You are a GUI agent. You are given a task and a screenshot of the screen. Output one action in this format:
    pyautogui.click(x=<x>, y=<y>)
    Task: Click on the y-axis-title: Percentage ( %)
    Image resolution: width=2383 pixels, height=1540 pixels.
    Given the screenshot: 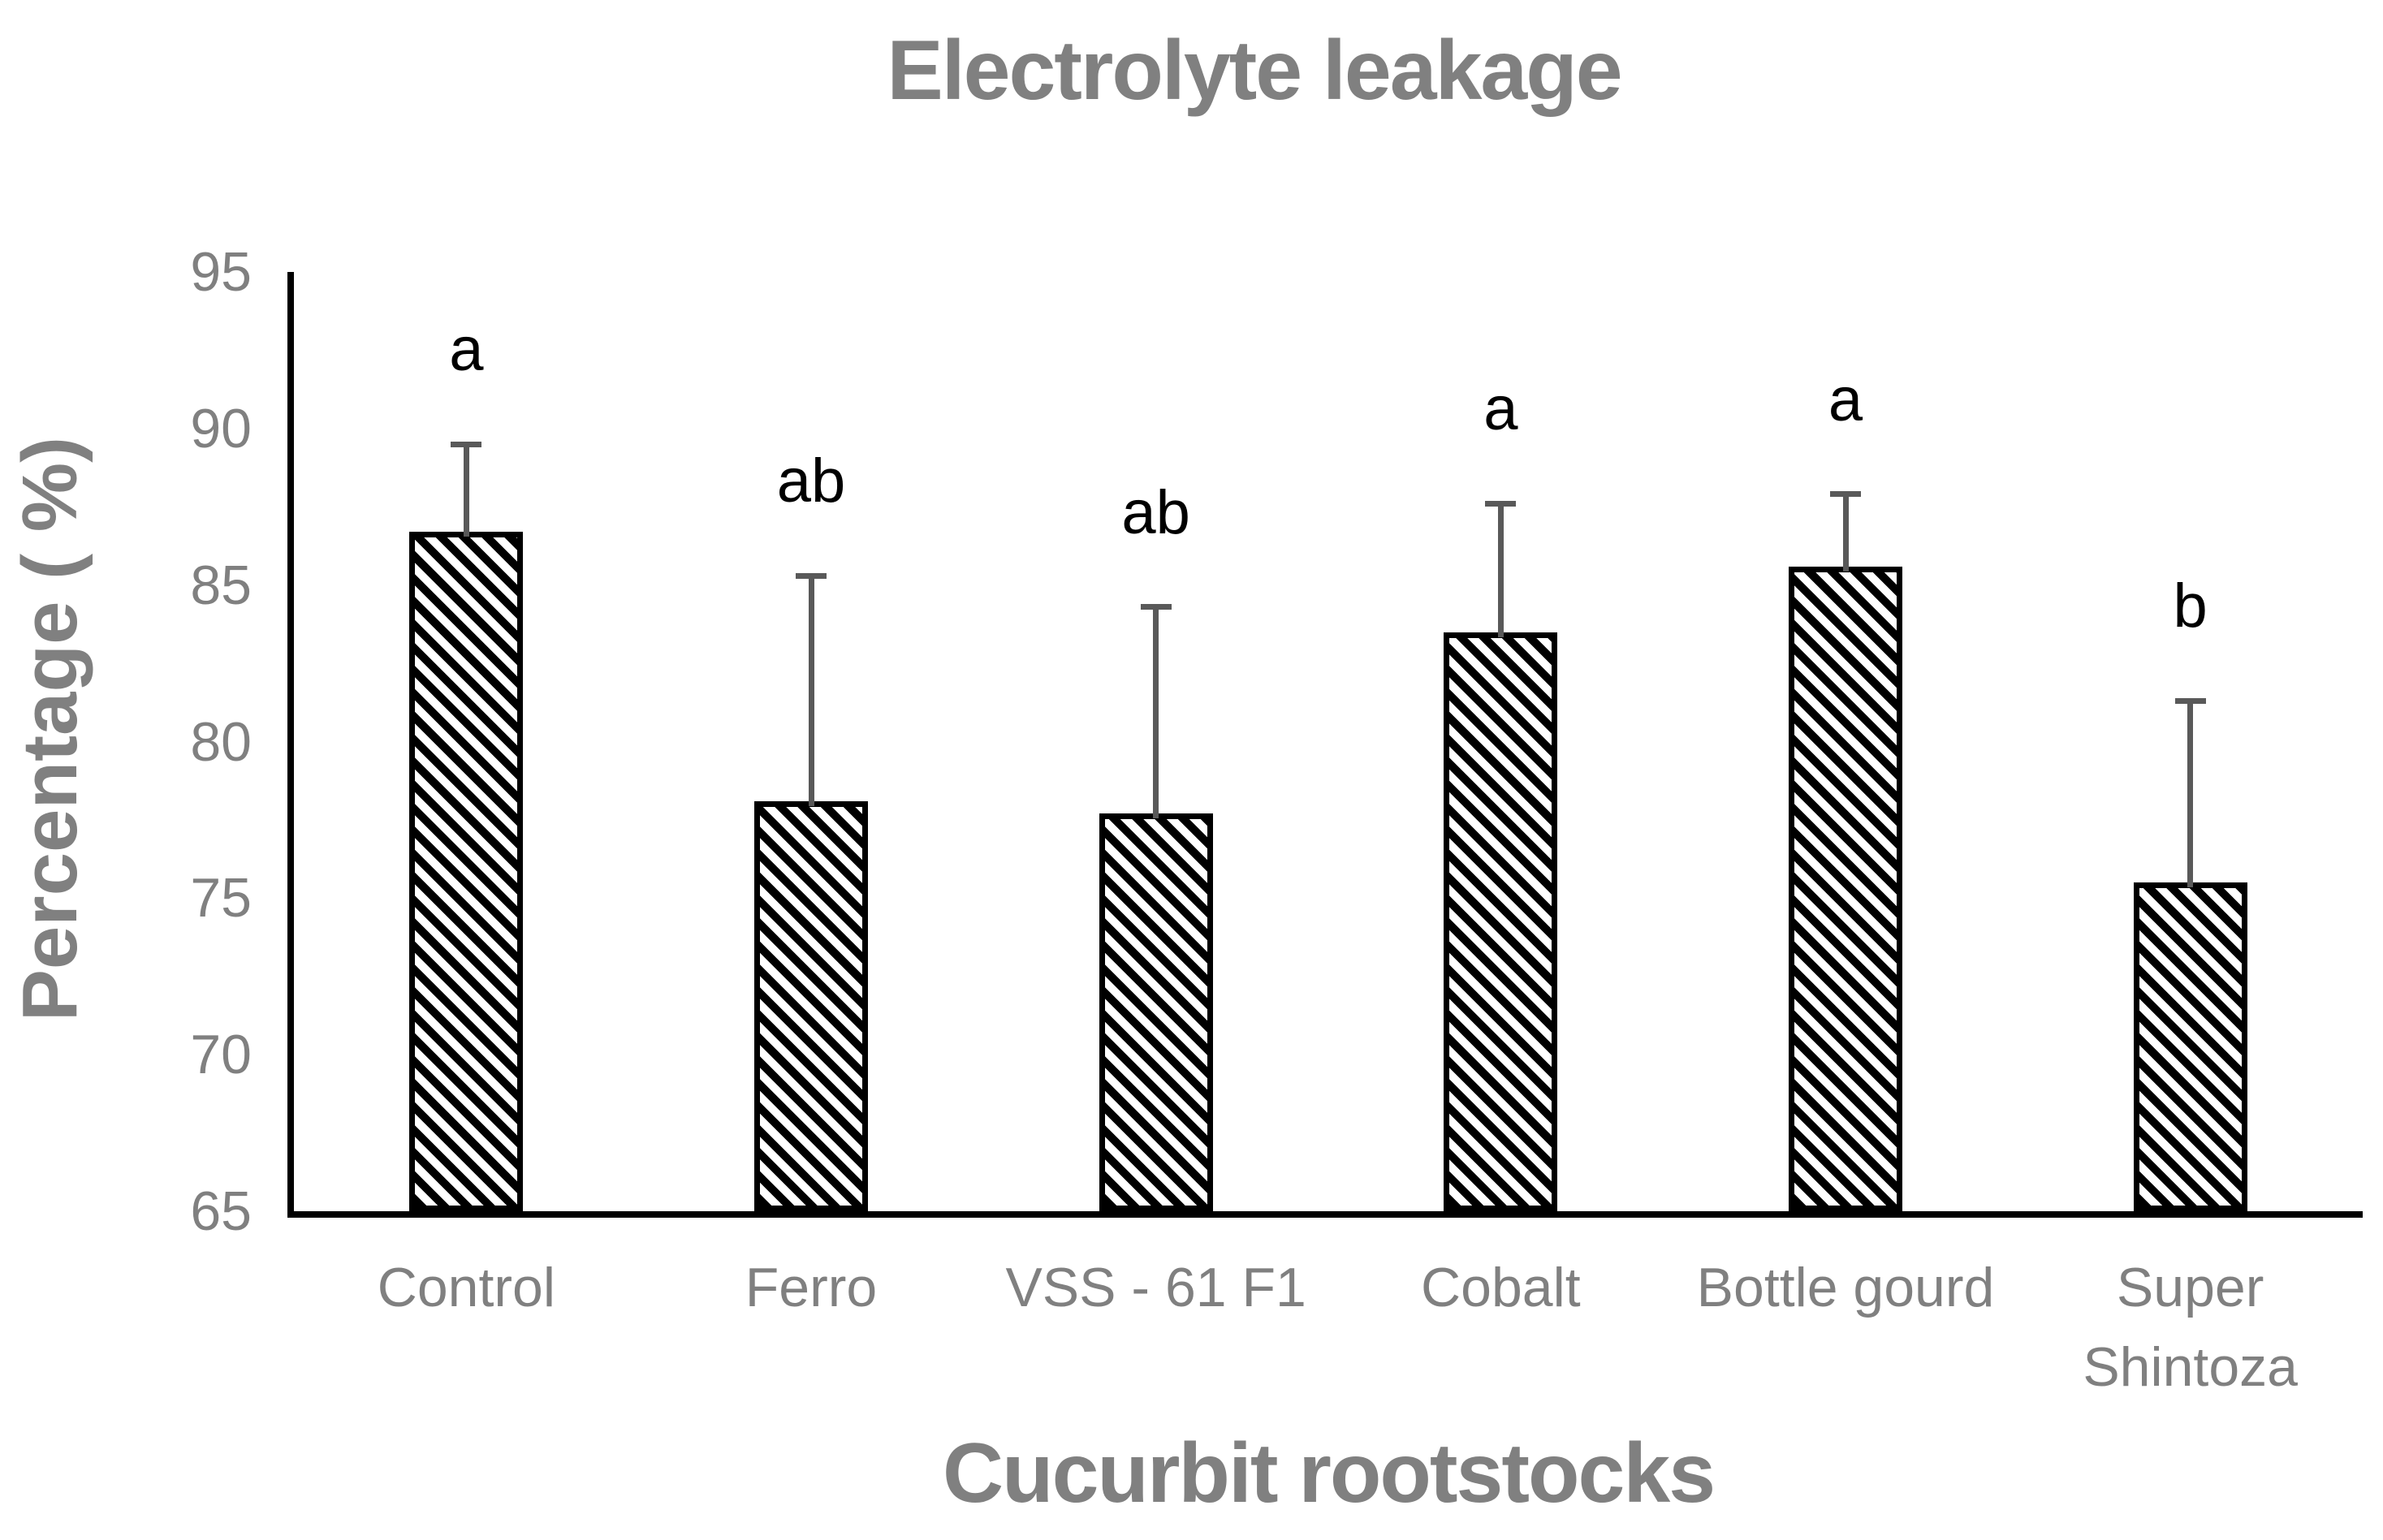 What is the action you would take?
    pyautogui.click(x=49, y=729)
    